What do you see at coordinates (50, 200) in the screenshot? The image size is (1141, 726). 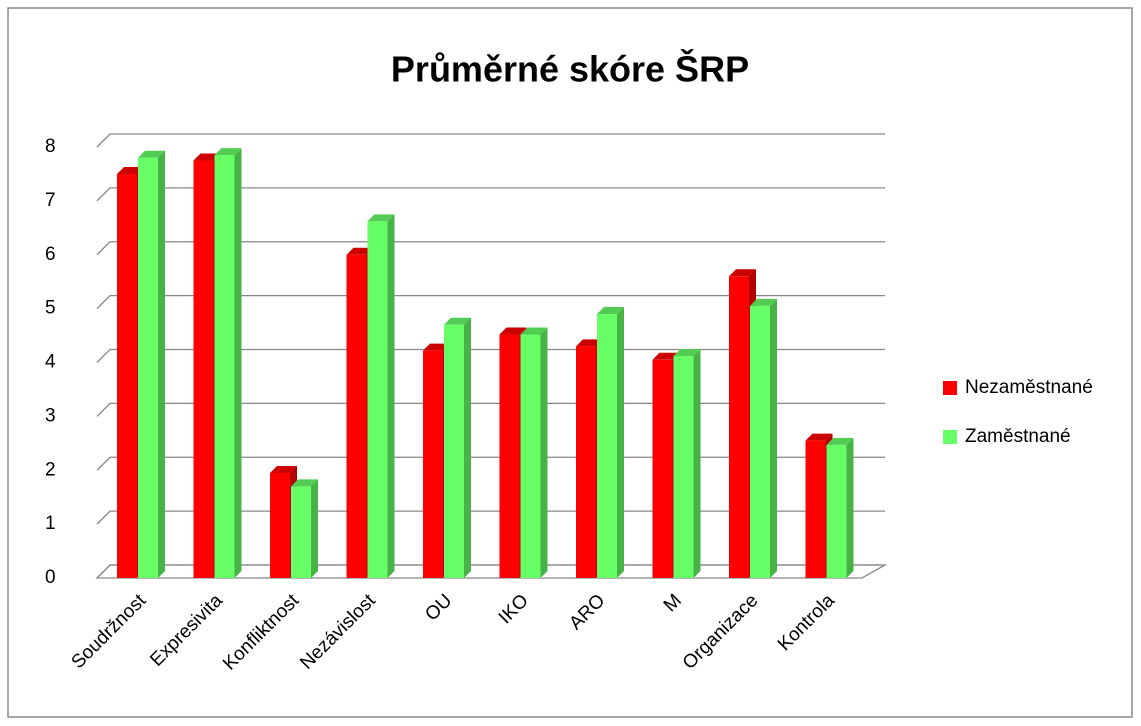 I see `y-tick-label: 7` at bounding box center [50, 200].